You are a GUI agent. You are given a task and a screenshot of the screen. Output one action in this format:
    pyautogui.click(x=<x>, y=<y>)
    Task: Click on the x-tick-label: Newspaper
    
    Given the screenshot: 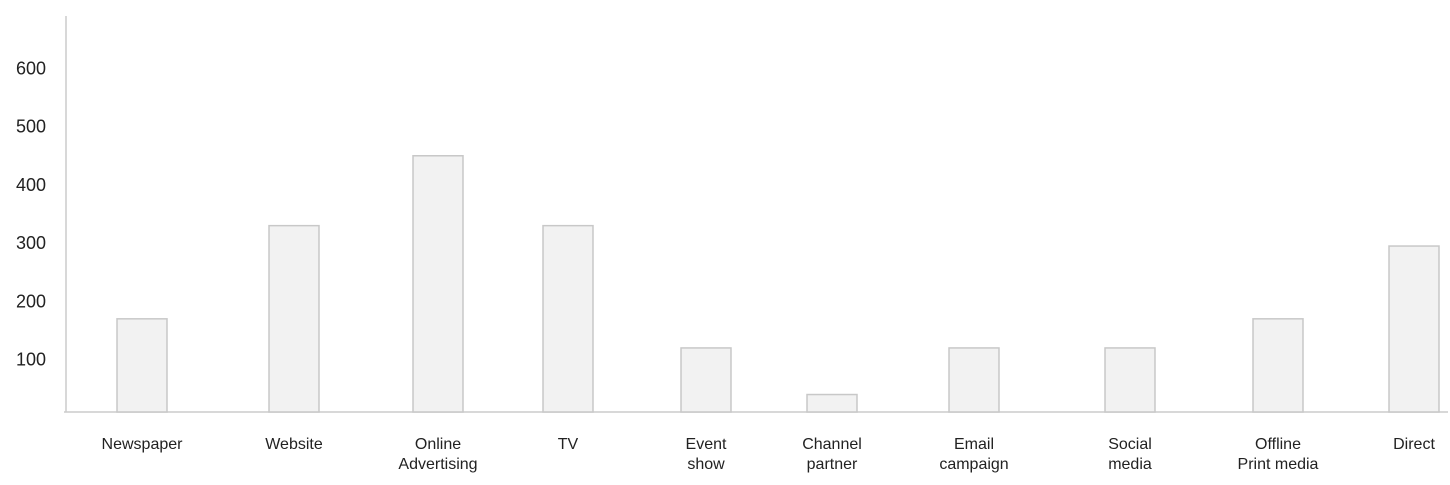 What is the action you would take?
    pyautogui.click(x=143, y=444)
    